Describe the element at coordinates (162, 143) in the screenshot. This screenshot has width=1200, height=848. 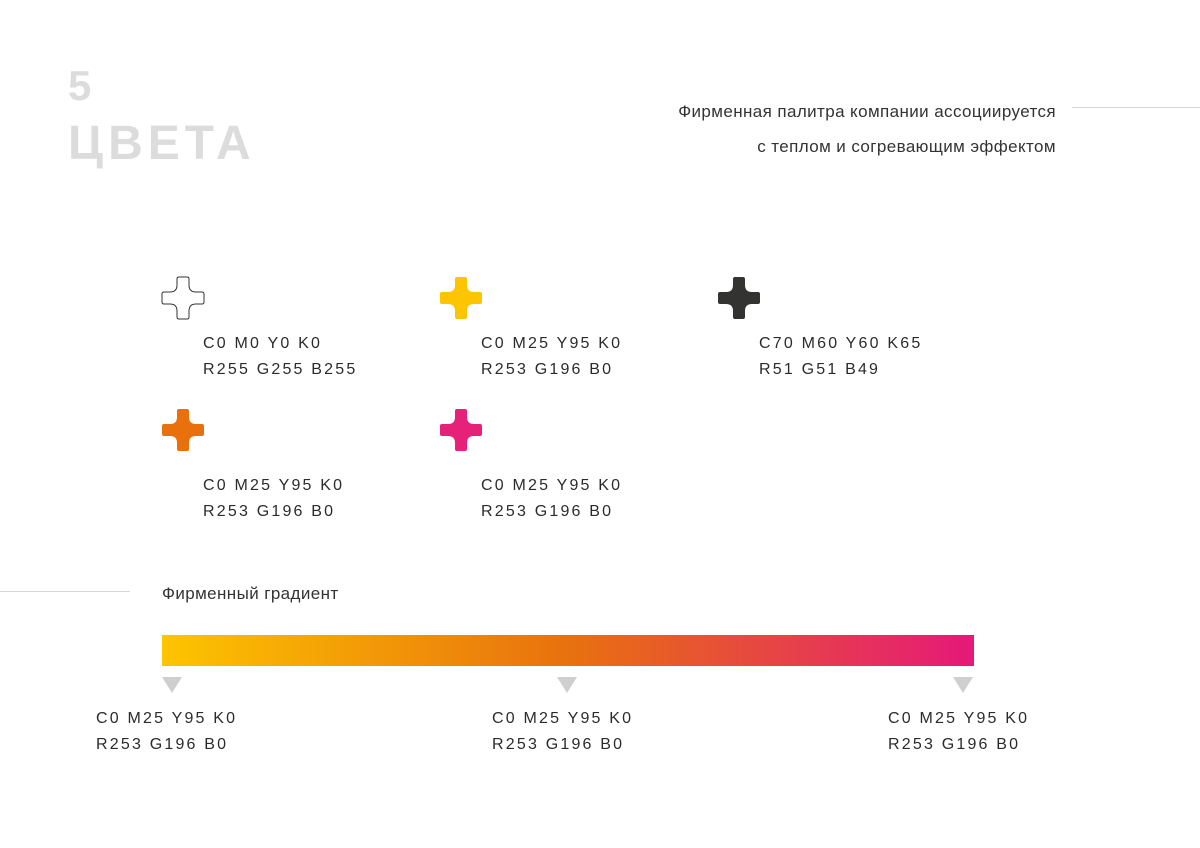
I see `section-title: ЦВЕТА` at that location.